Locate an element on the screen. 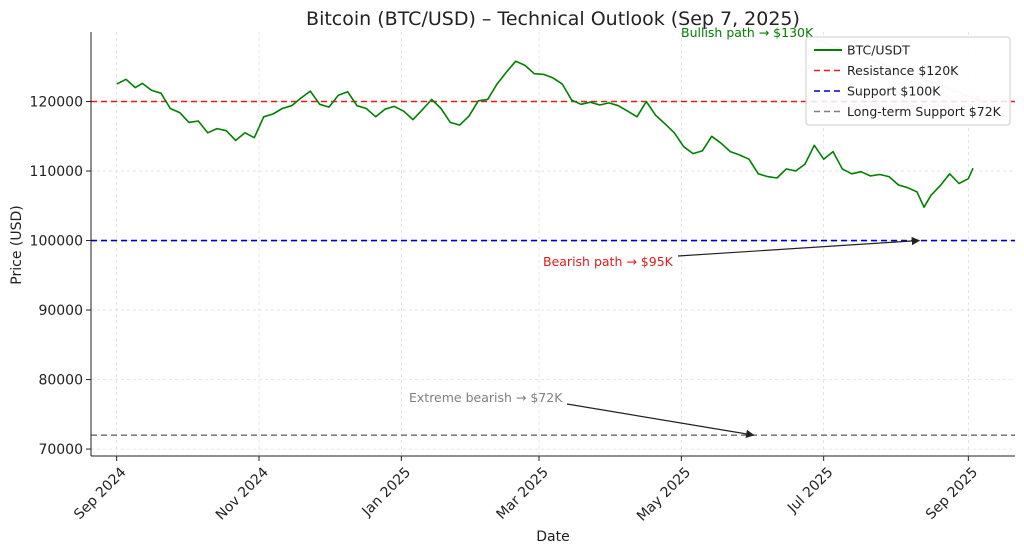 The width and height of the screenshot is (1024, 553). annotation-label: Bullish path → $130K is located at coordinates (747, 32).